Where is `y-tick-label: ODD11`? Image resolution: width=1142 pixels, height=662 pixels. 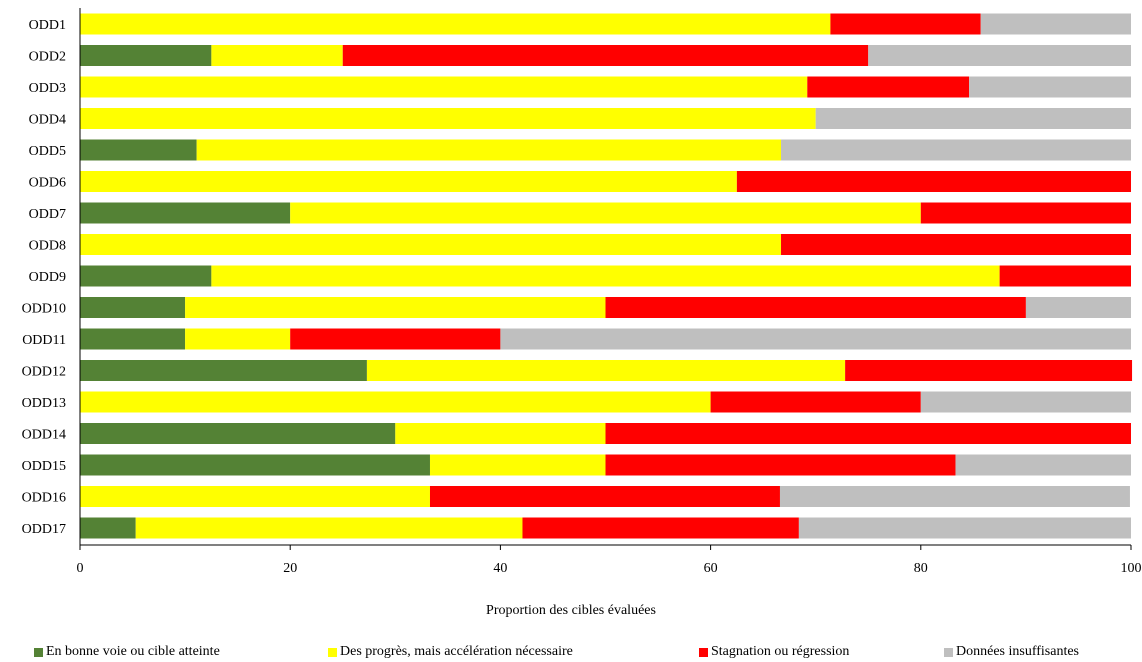 y-tick-label: ODD11 is located at coordinates (44, 340).